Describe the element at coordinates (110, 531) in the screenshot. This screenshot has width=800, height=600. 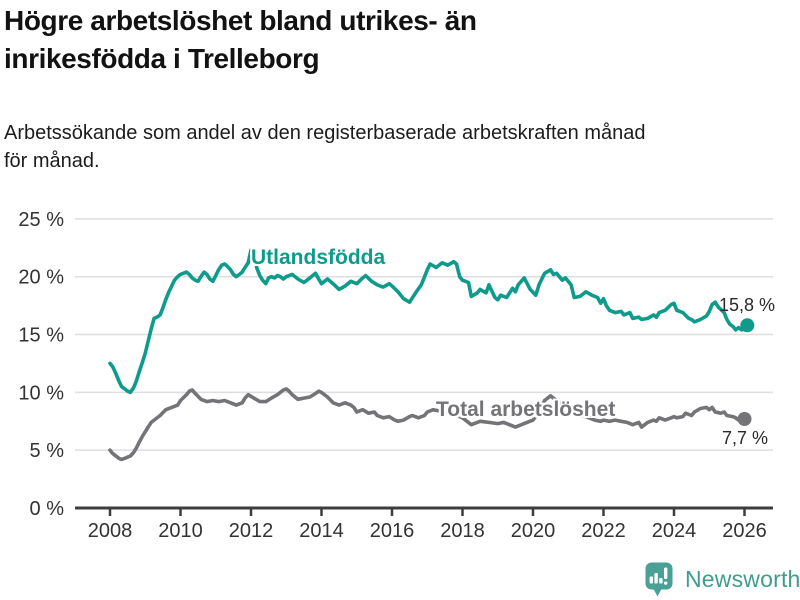
I see `x-tick-label: 2008` at that location.